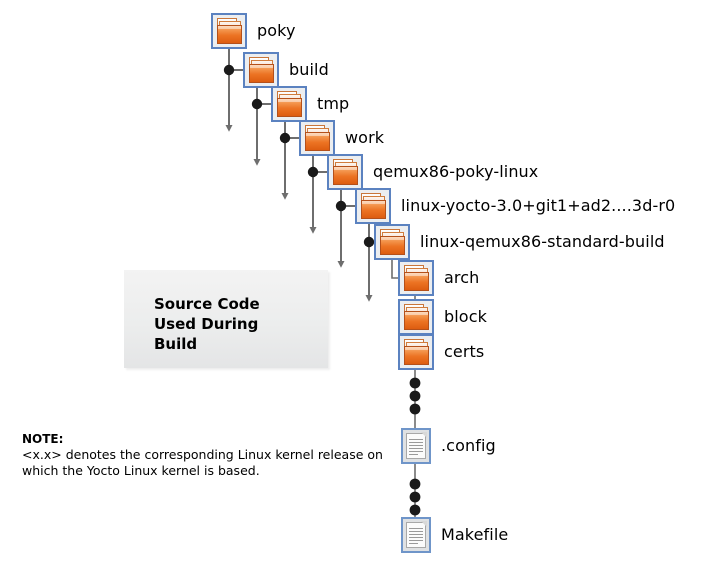 Image resolution: width=705 pixels, height=581 pixels. What do you see at coordinates (542, 241) in the screenshot?
I see `tree-node-label: linux-qemux86-standard-build` at bounding box center [542, 241].